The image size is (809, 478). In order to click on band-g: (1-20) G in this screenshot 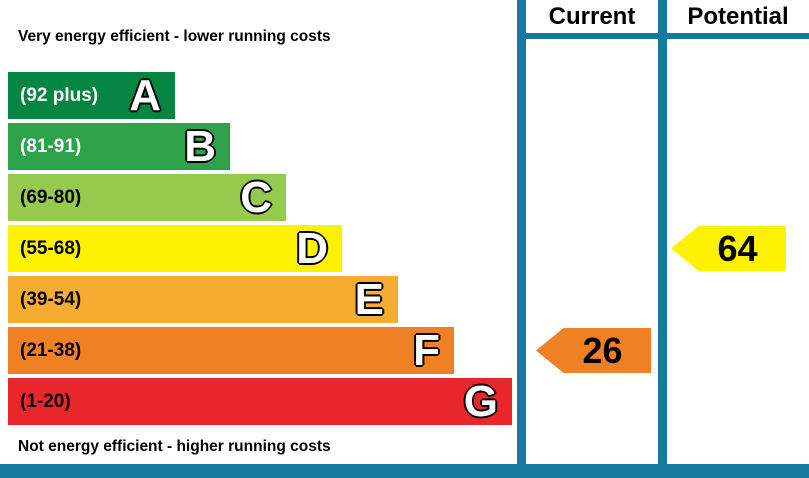, I will do `click(260, 401)`.